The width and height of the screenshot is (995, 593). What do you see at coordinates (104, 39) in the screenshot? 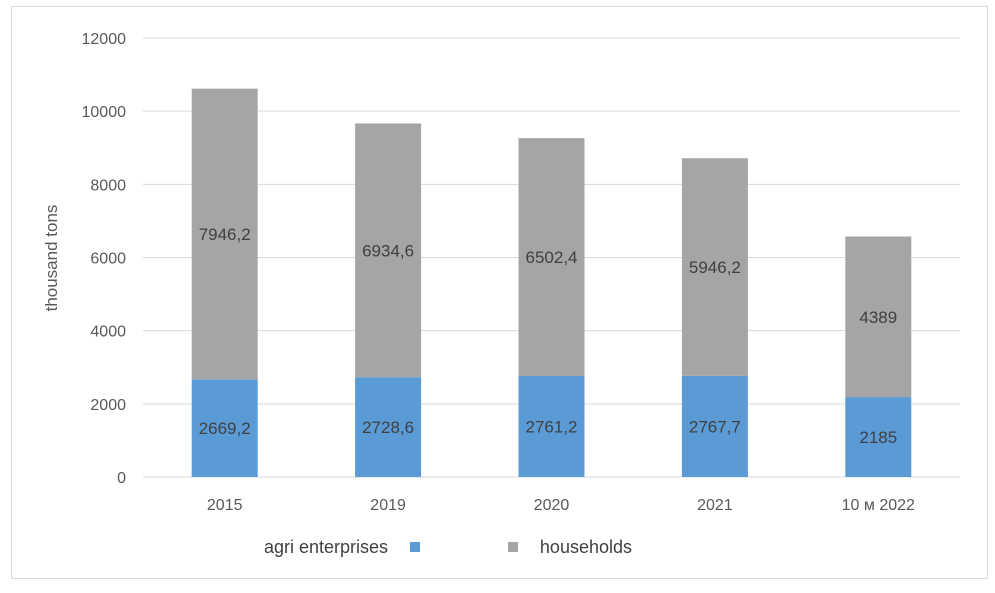
I see `y-tick-label: 12000` at bounding box center [104, 39].